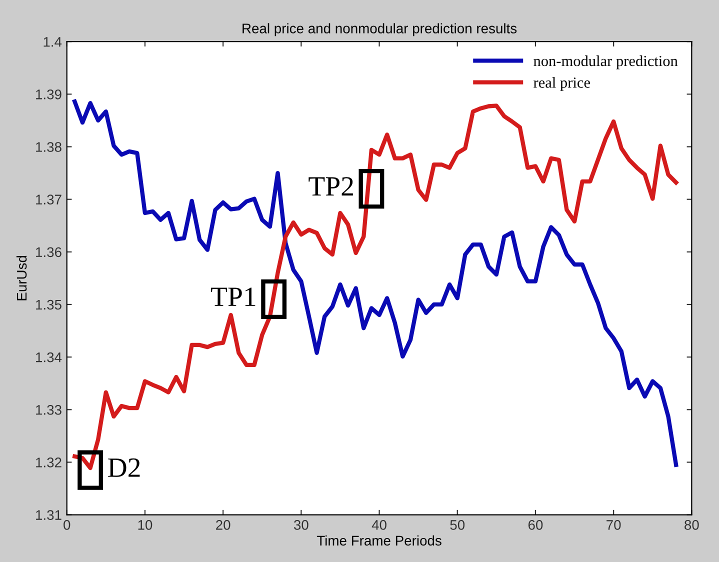  I want to click on x-tick-label: 70, so click(613, 525).